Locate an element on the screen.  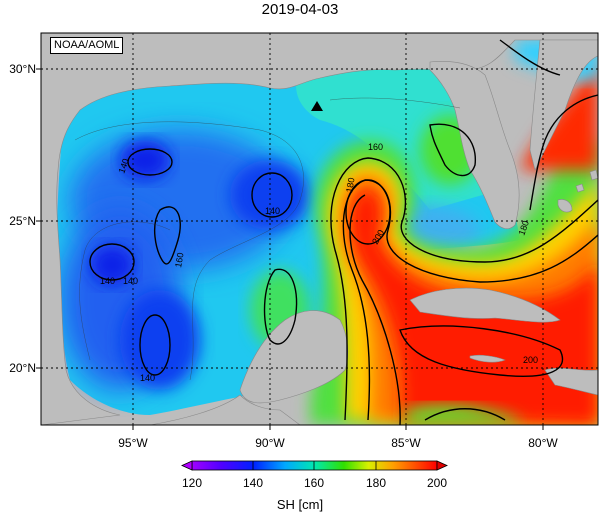
lon-label: 90°W is located at coordinates (270, 443).